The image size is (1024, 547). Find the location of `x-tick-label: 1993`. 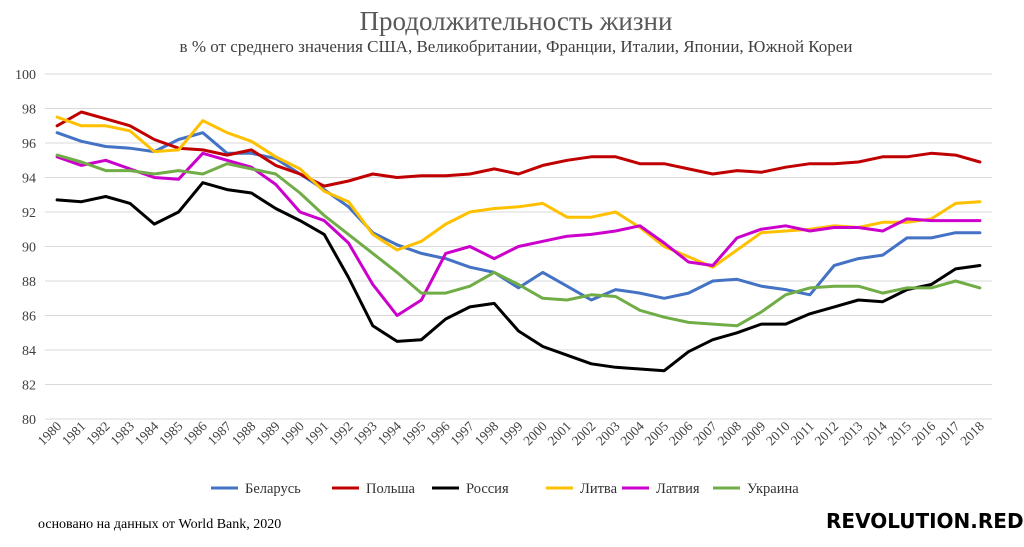

x-tick-label: 1993 is located at coordinates (365, 433).